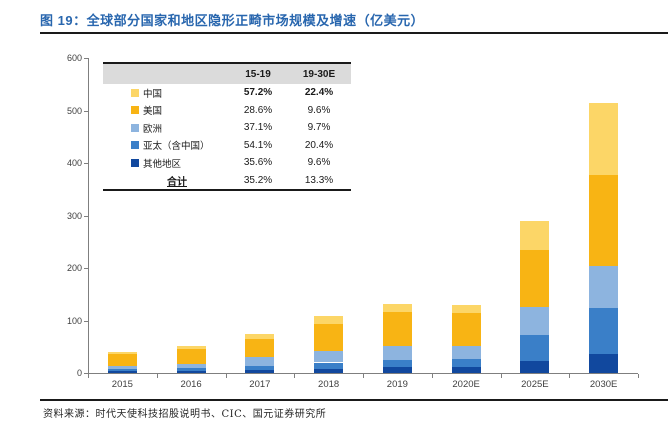 Image resolution: width=670 pixels, height=421 pixels. Describe the element at coordinates (185, 414) in the screenshot. I see `source-note: 资料来源：时代天使科技招股说明书、CIC、国元证券研究所` at that location.